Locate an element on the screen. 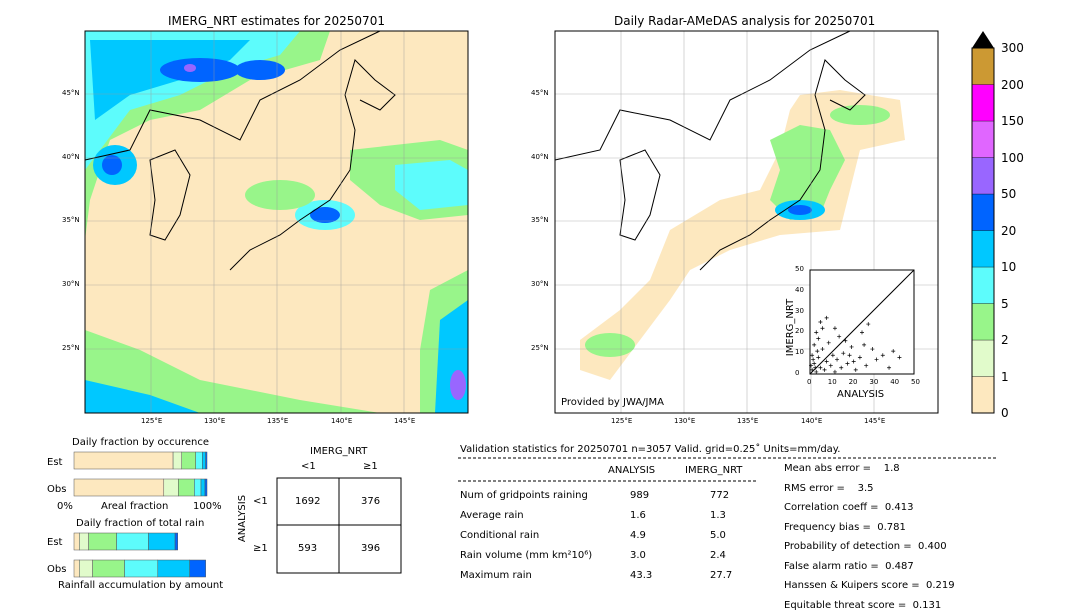  scatter-ytick: 30 is located at coordinates (799, 310).